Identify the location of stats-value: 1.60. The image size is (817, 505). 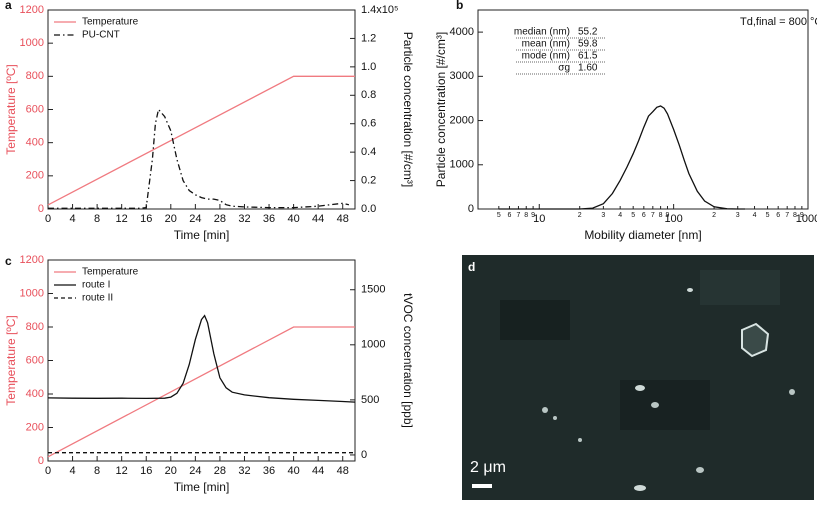
(588, 68).